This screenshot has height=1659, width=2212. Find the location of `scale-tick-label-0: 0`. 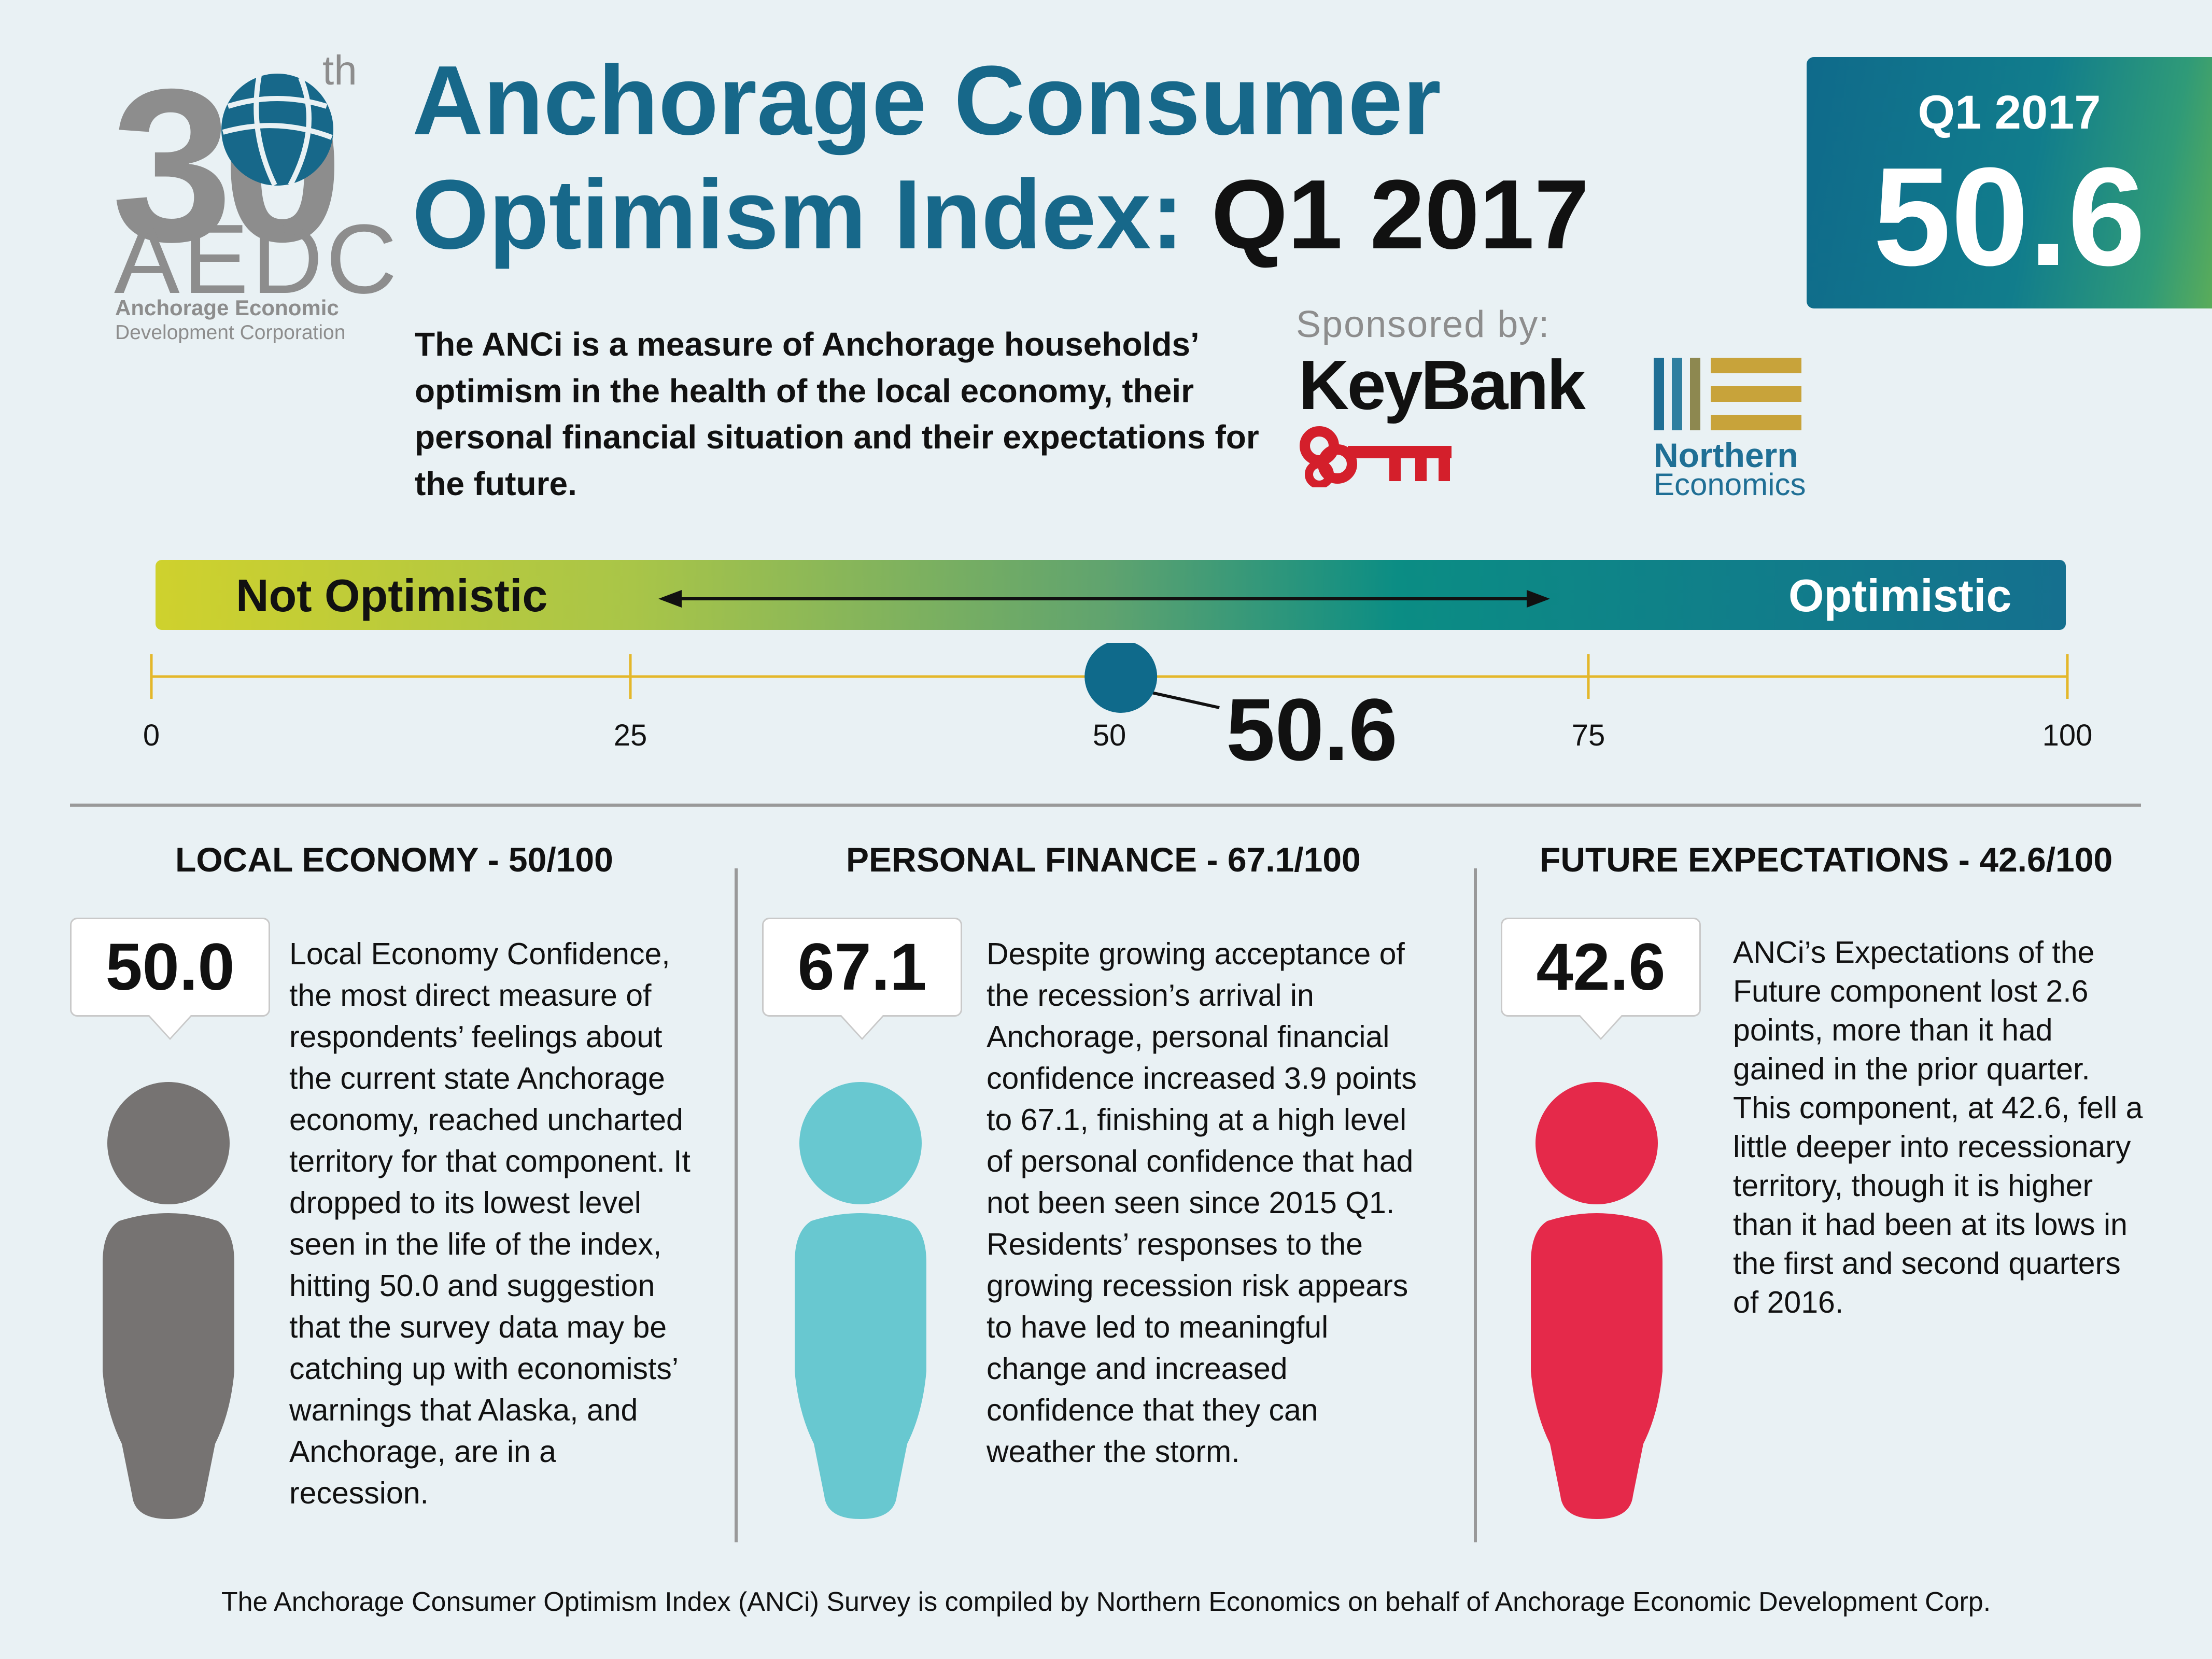

scale-tick-label-0: 0 is located at coordinates (151, 735).